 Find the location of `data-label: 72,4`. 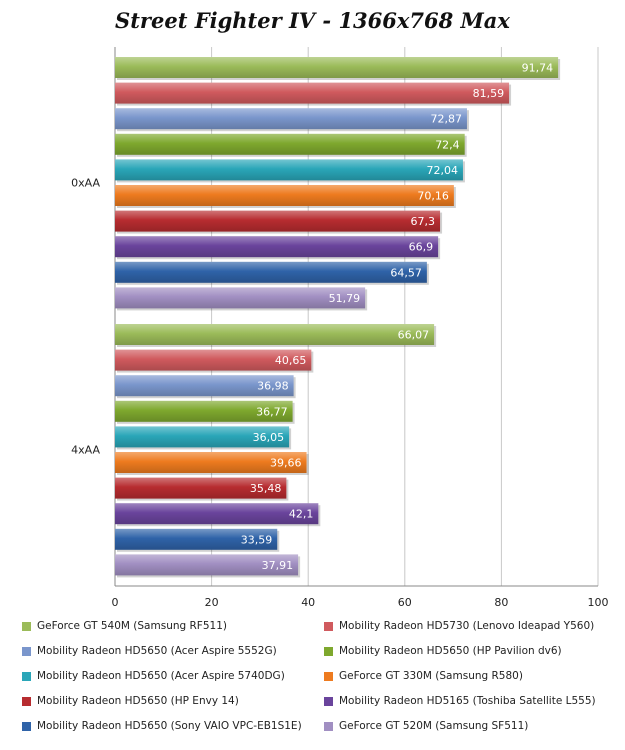

data-label: 72,4 is located at coordinates (447, 144).